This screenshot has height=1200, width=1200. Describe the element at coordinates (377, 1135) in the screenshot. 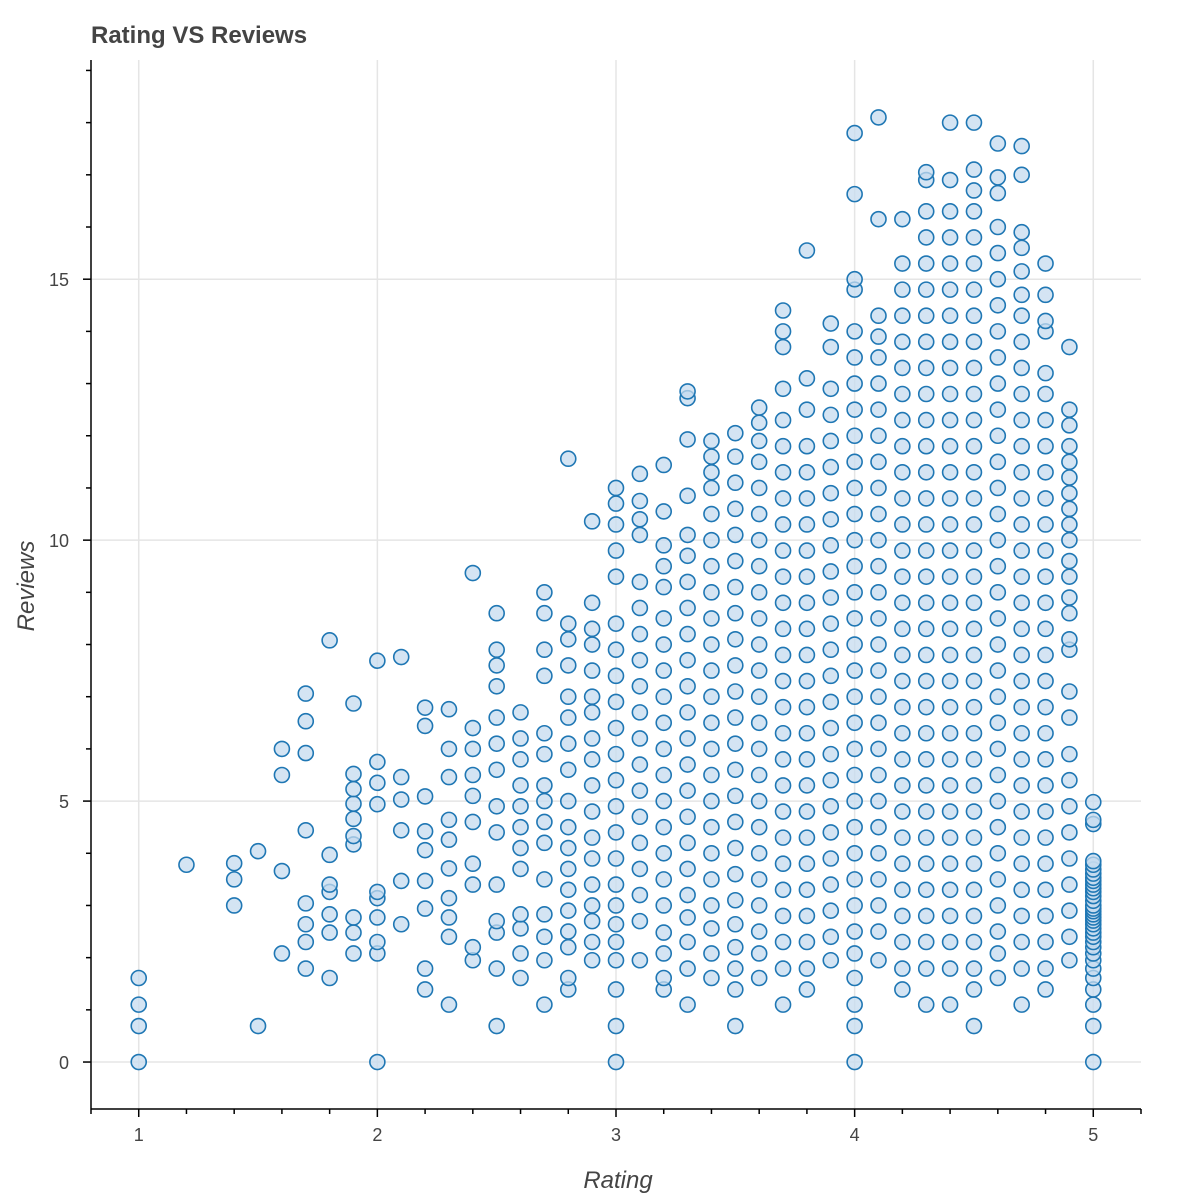

I see `x-tick-label: 2` at that location.